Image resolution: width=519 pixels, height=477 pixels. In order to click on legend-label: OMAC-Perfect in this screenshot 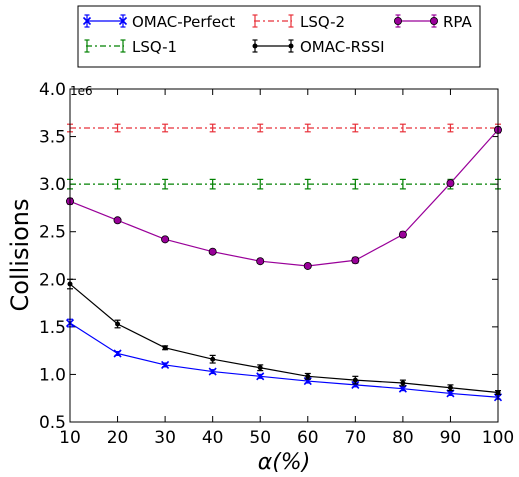, I will do `click(183, 22)`.